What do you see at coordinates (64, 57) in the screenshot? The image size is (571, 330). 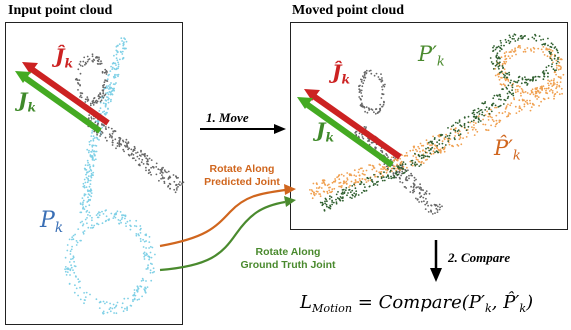 I see `j-hat-label-left: Ĵk` at bounding box center [64, 57].